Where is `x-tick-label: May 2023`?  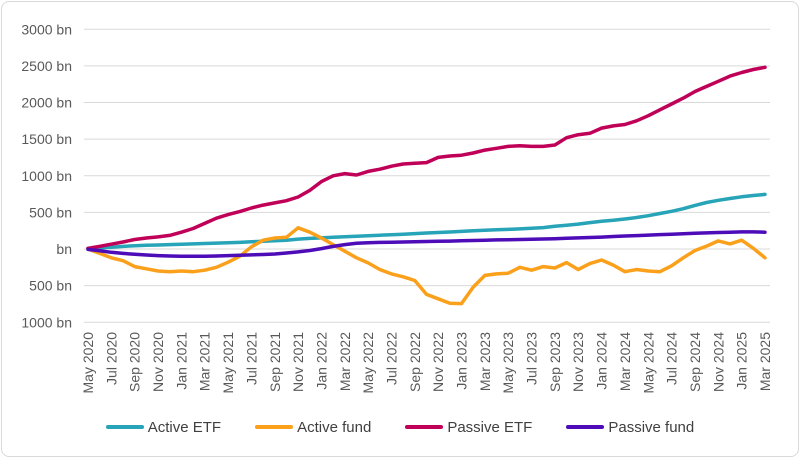
x-tick-label: May 2023 is located at coordinates (508, 363).